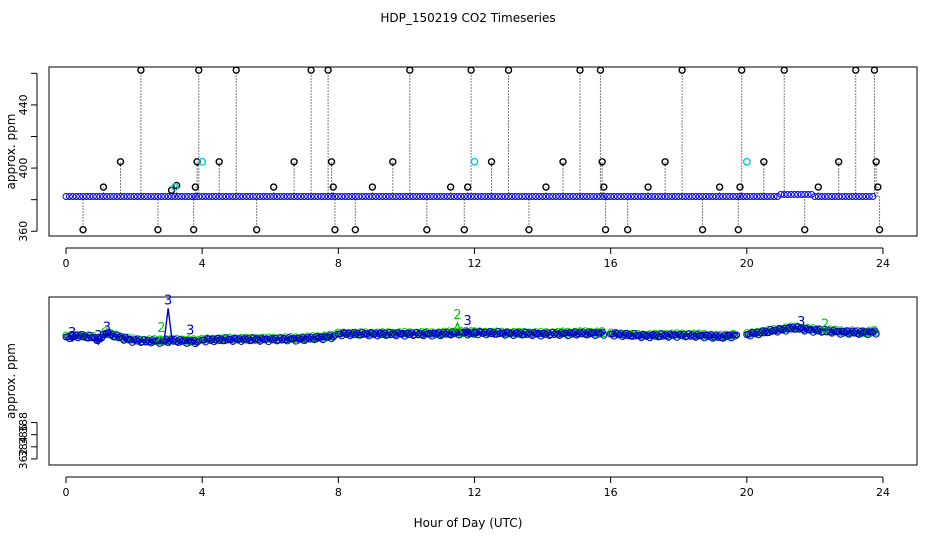  Describe the element at coordinates (66, 492) in the screenshot. I see `x-tick-label: 0` at that location.